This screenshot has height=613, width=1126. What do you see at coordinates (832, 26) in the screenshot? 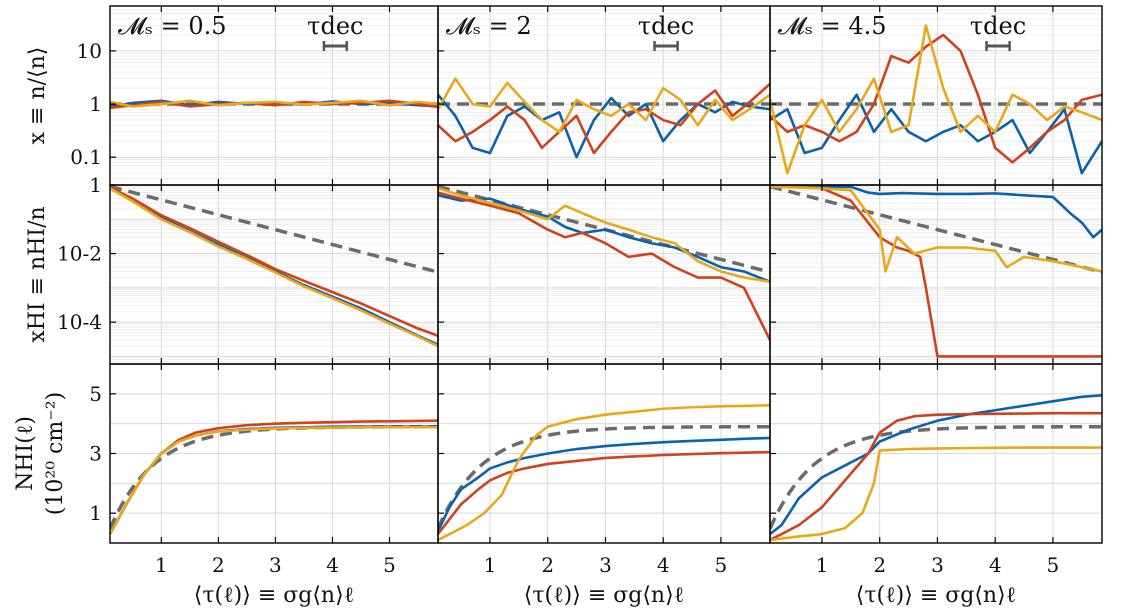
I see `mach-label: 𝓜ₛ = 4.5` at bounding box center [832, 26].